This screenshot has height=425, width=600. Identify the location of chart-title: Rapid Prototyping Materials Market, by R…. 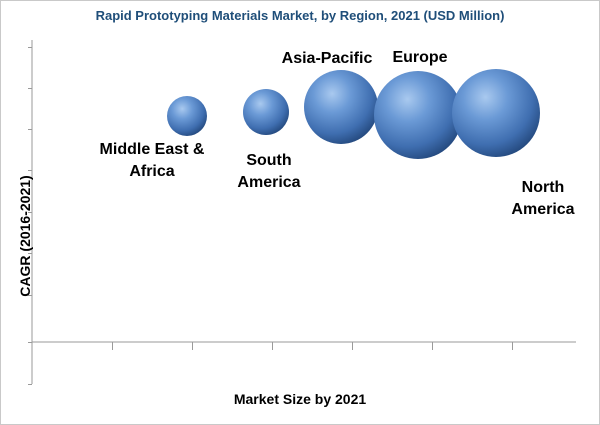
(300, 15).